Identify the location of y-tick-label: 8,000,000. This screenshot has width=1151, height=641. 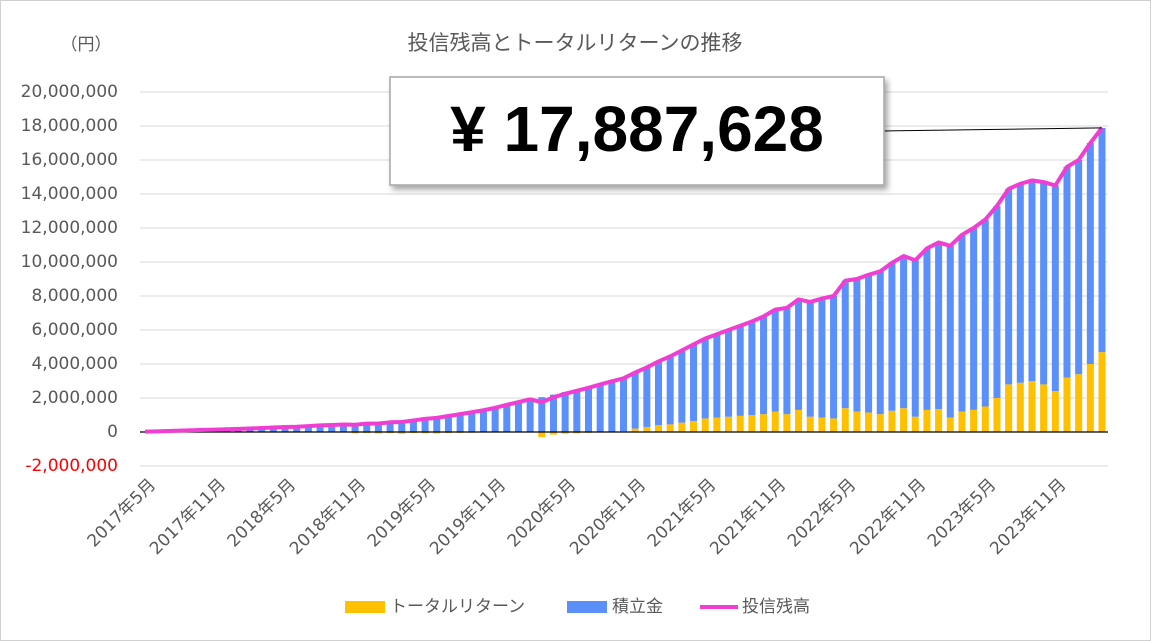
(74, 296).